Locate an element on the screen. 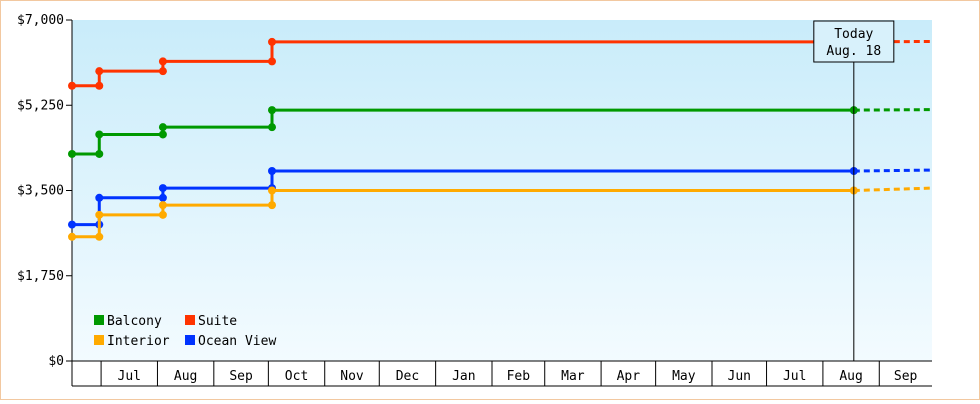 This screenshot has height=404, width=980. x-month-label: Nov is located at coordinates (352, 376).